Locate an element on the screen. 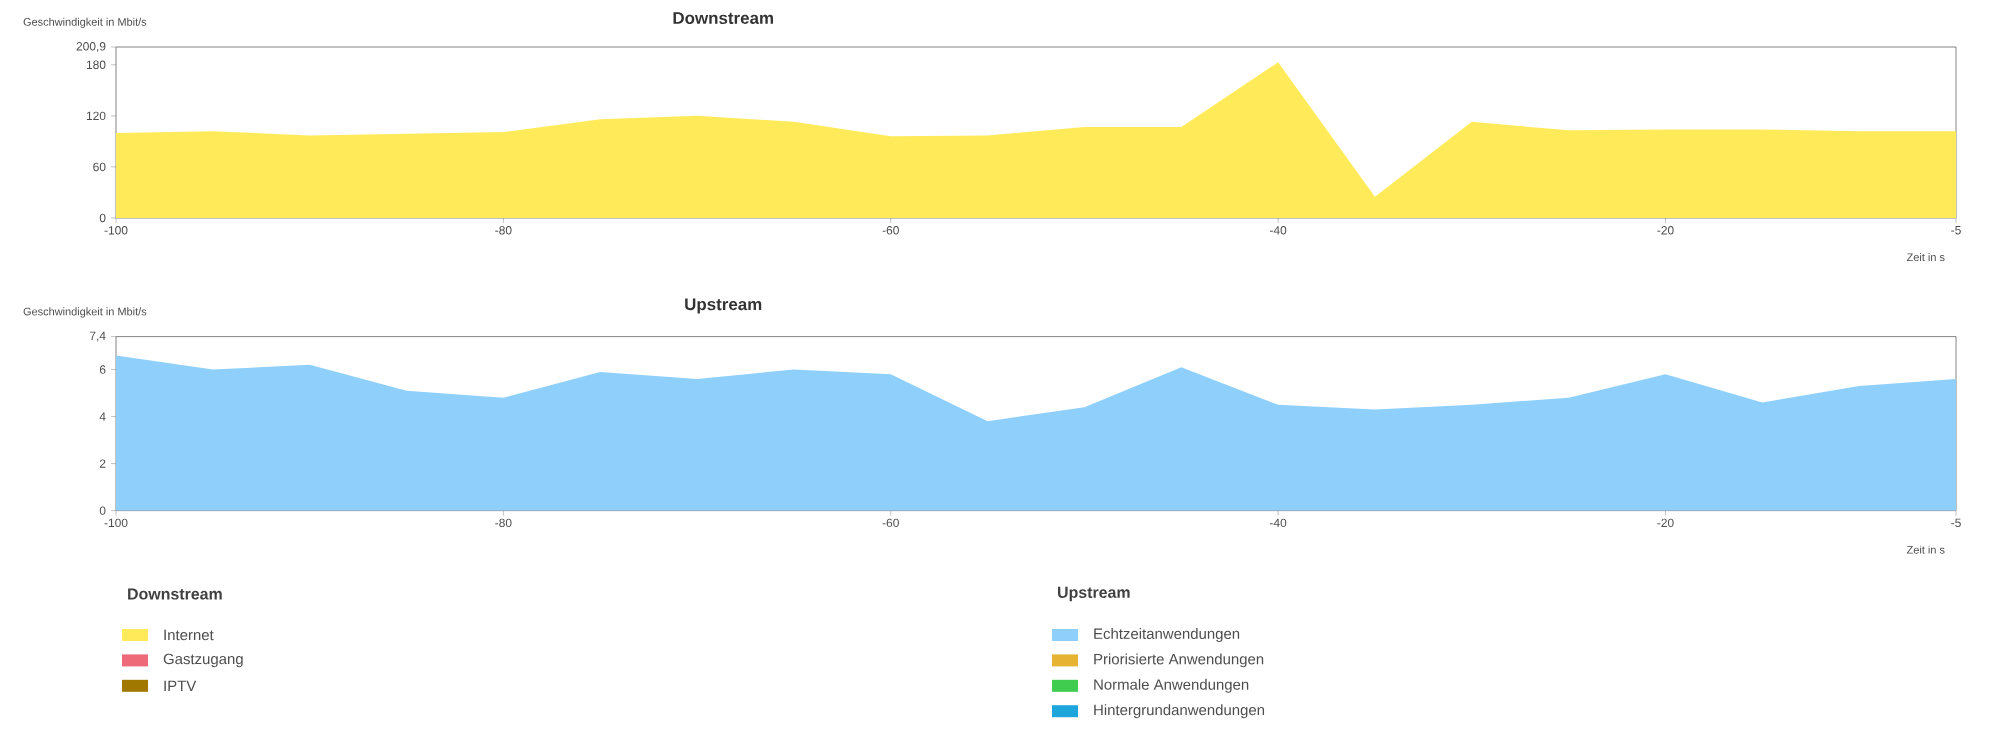 The height and width of the screenshot is (736, 1998). chart-title: Upstream is located at coordinates (723, 306).